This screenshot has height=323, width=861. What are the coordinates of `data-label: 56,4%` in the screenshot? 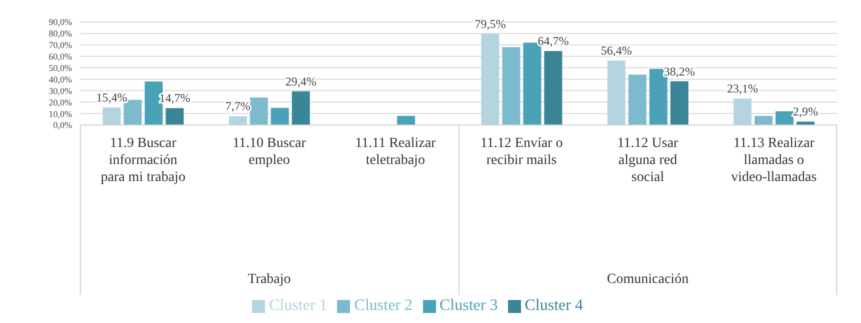 It's located at (616, 50).